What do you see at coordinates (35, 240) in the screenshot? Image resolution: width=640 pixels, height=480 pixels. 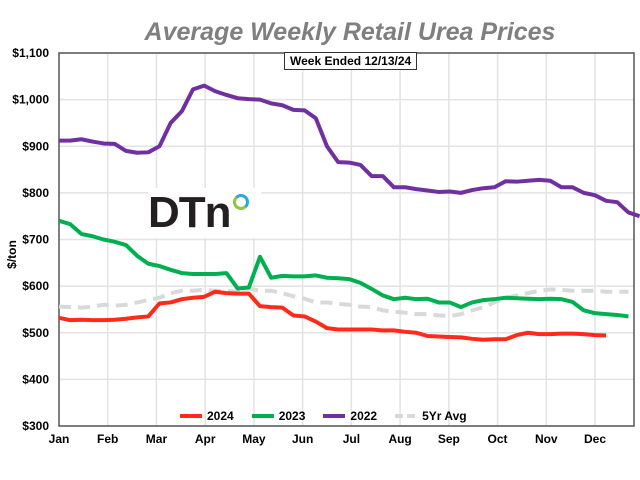 I see `y-tick-label: $700` at bounding box center [35, 240].